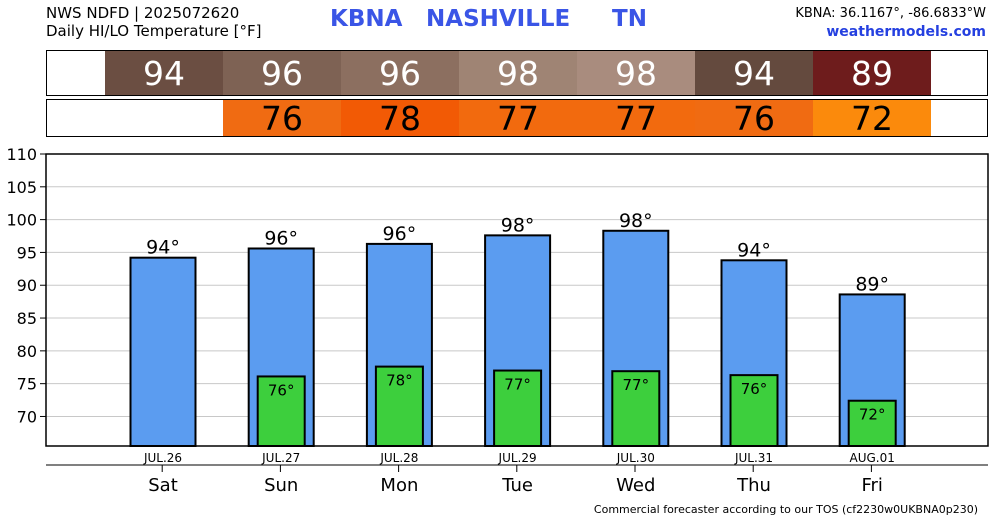 The width and height of the screenshot is (1000, 520). What do you see at coordinates (754, 118) in the screenshot?
I see `lo-strip-cell-5: 76` at bounding box center [754, 118].